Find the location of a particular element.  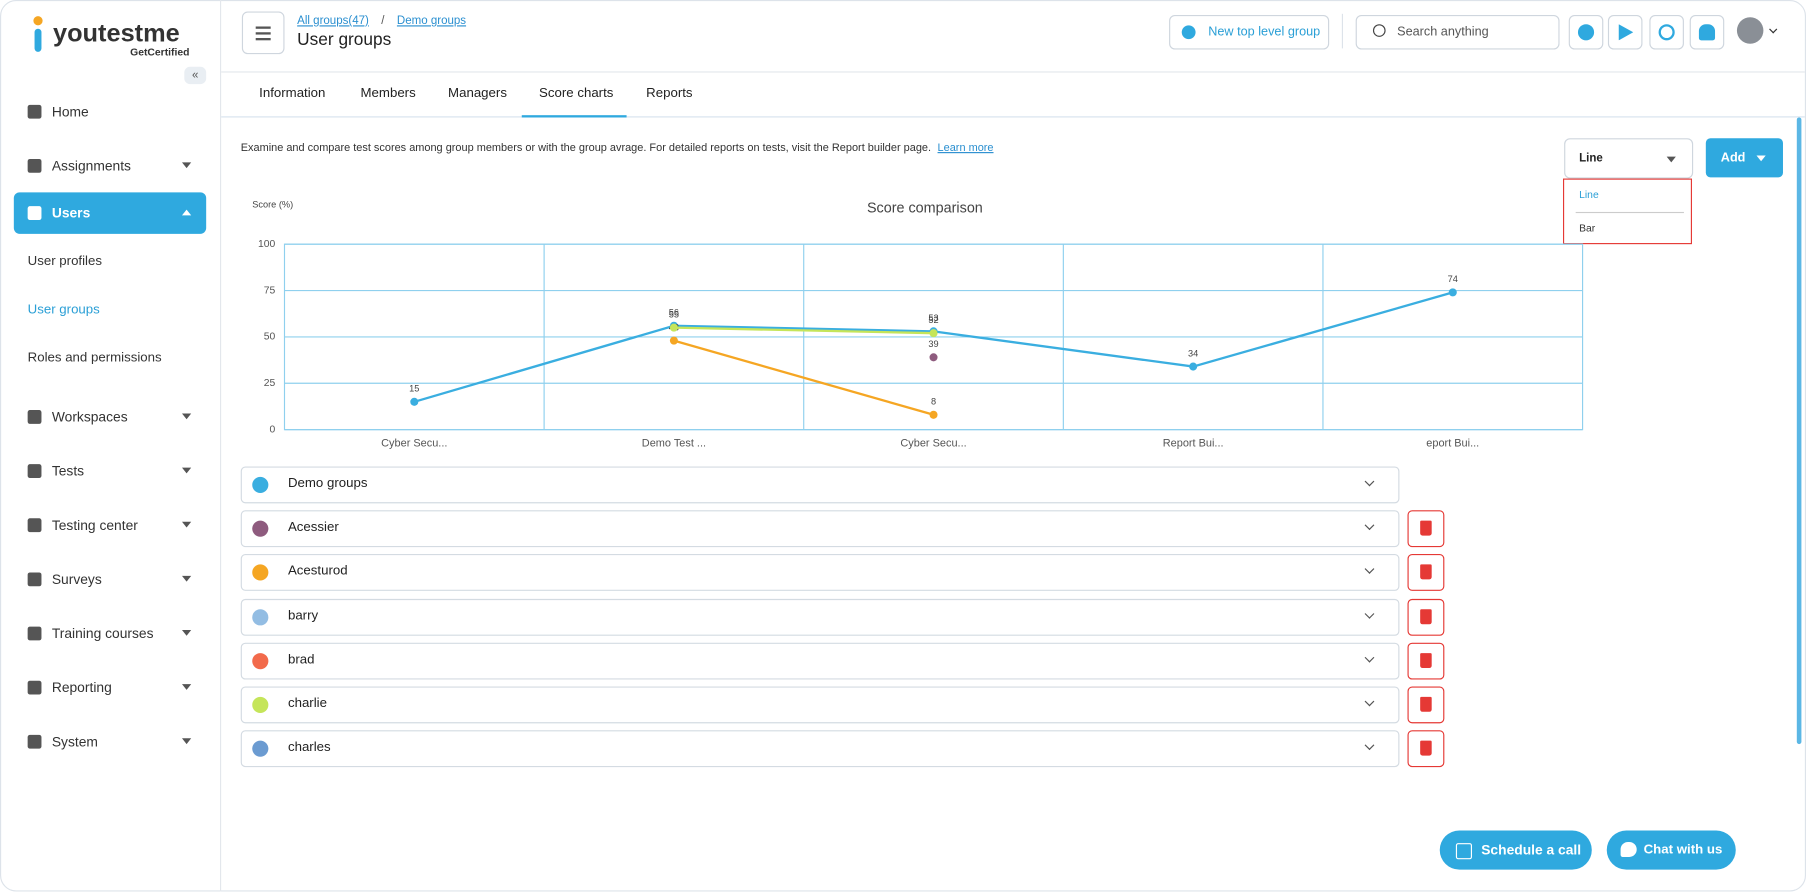

group-row: Demo groups is located at coordinates (820, 485).